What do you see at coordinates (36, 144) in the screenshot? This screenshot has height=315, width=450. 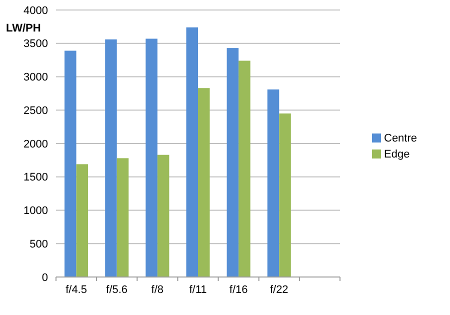 I see `y-tick-label: 2000` at bounding box center [36, 144].